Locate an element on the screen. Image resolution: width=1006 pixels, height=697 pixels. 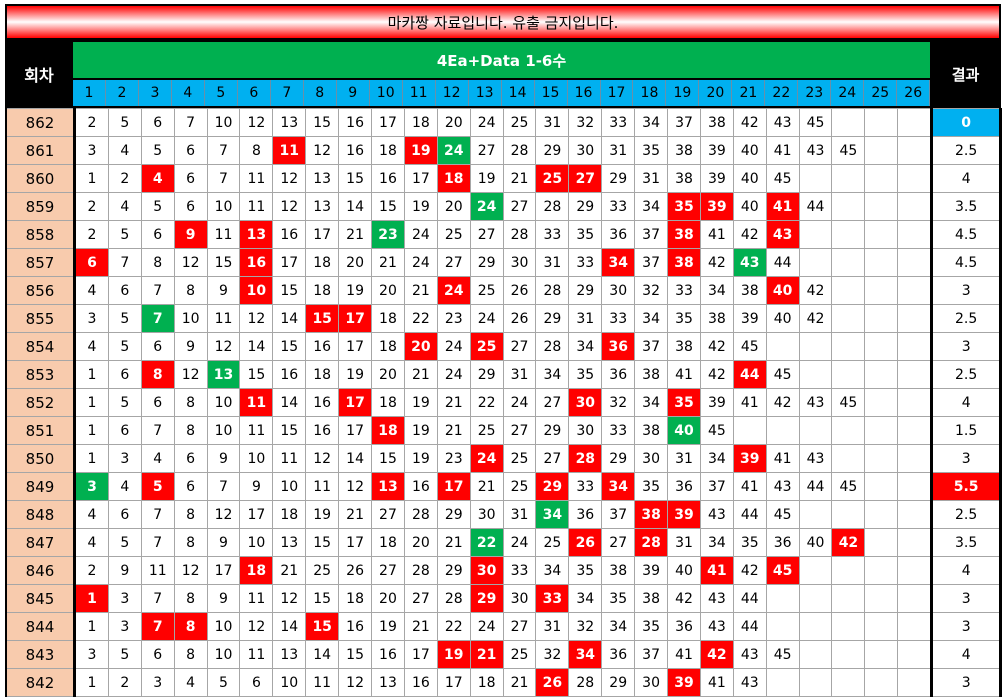
number-cell-hit-red: 18 is located at coordinates (388, 430).